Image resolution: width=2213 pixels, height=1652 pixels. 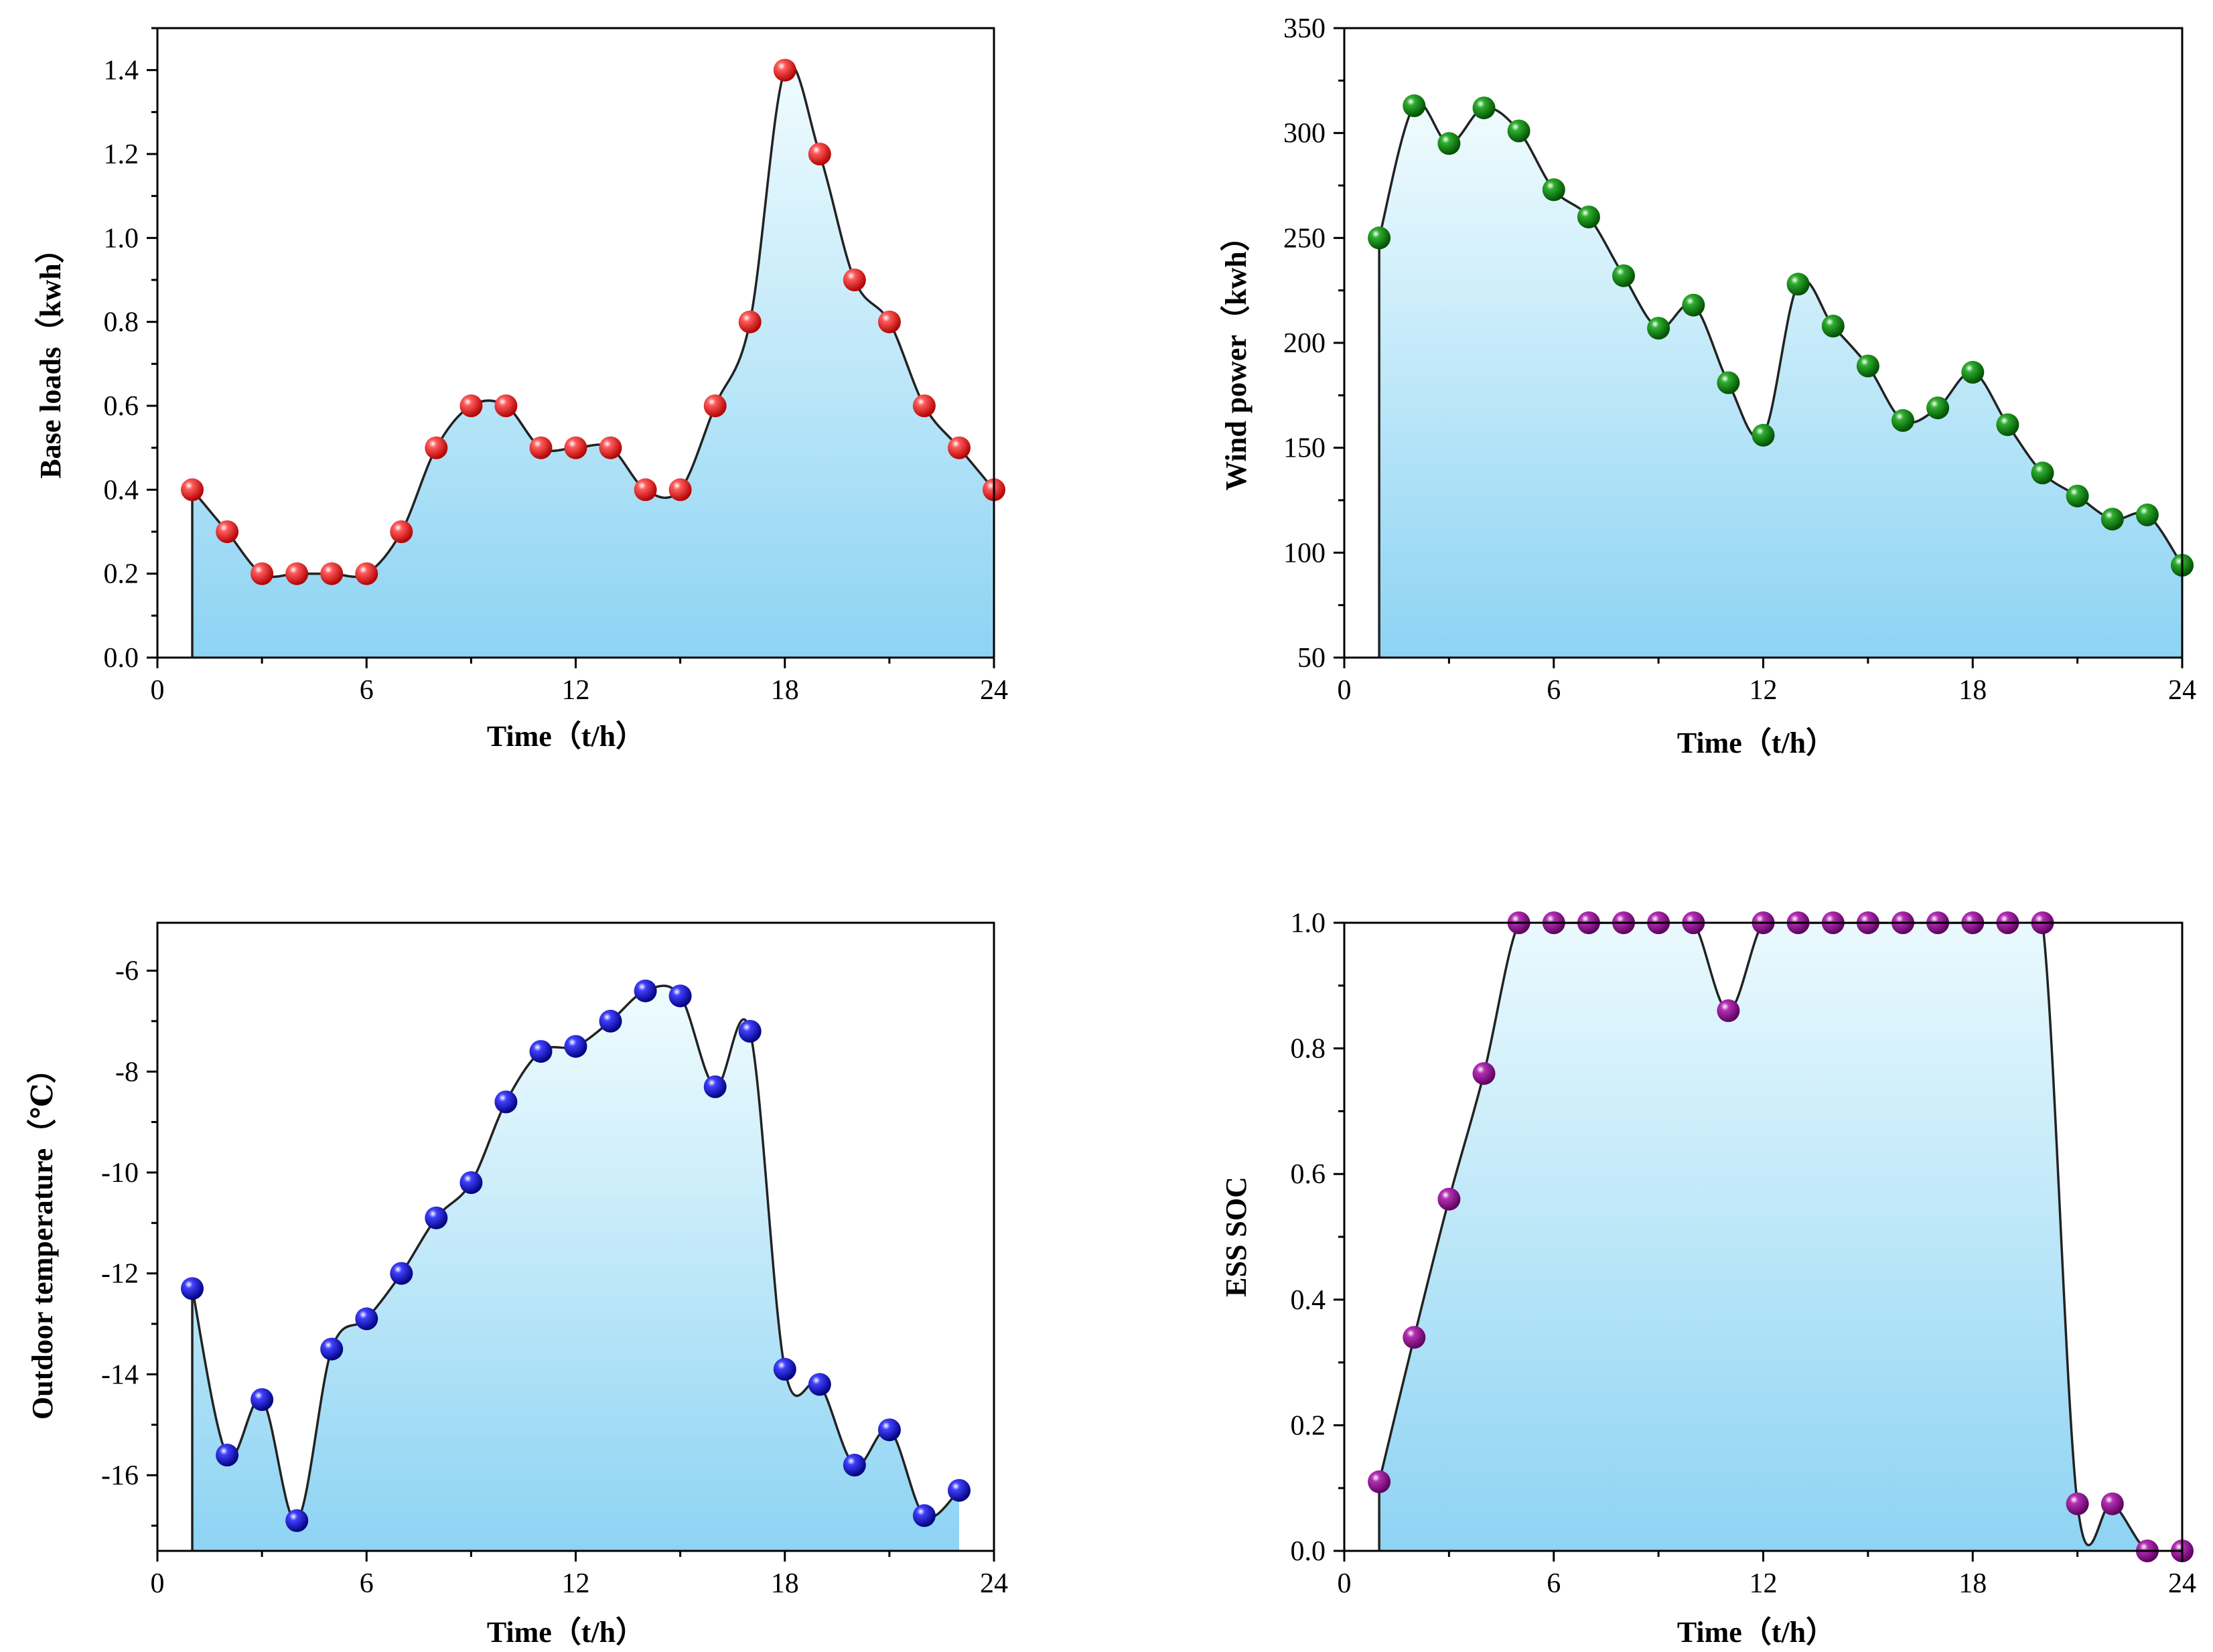 What do you see at coordinates (1305, 553) in the screenshot?
I see `y-tick-label: 100` at bounding box center [1305, 553].